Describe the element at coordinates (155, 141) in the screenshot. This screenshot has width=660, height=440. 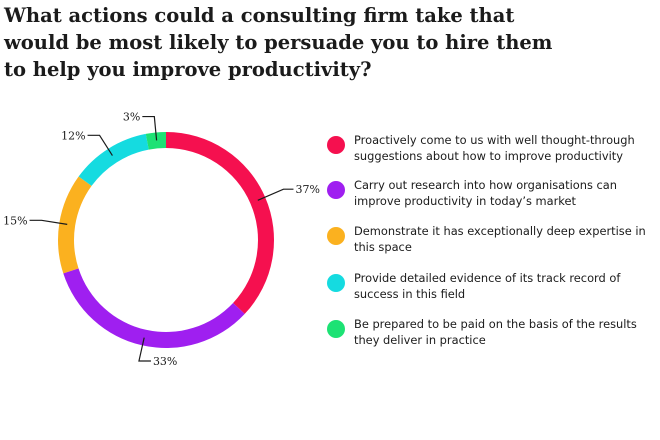
I see `slice-paid-on-results` at that location.